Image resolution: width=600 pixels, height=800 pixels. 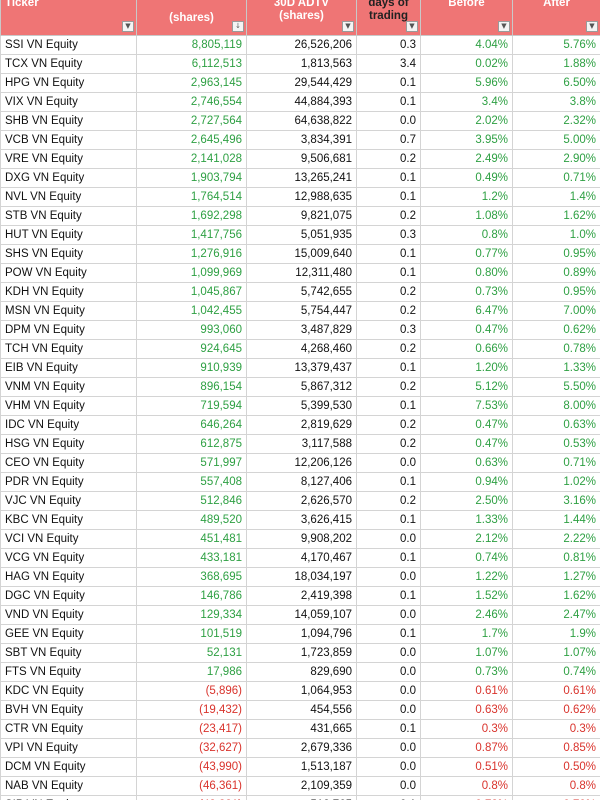 What do you see at coordinates (301, 710) in the screenshot?
I see `cell-adtv: 454,556` at bounding box center [301, 710].